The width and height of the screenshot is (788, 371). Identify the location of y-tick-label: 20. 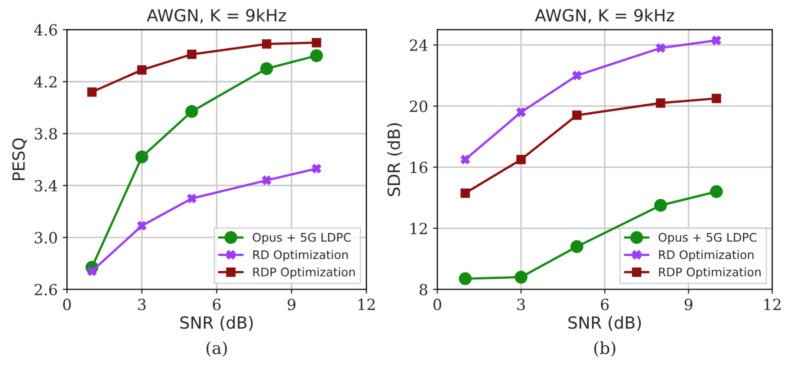
(419, 106).